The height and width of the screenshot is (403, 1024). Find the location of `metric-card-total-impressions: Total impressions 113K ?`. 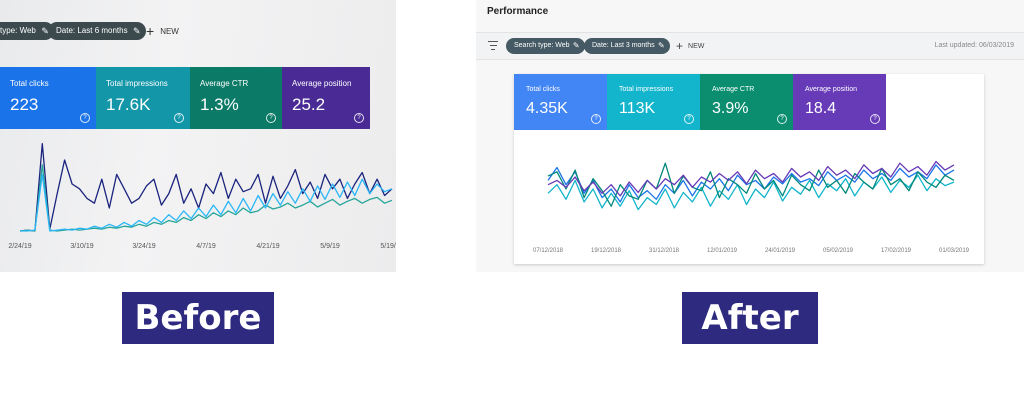

metric-card-total-impressions: Total impressions 113K ? is located at coordinates (653, 102).